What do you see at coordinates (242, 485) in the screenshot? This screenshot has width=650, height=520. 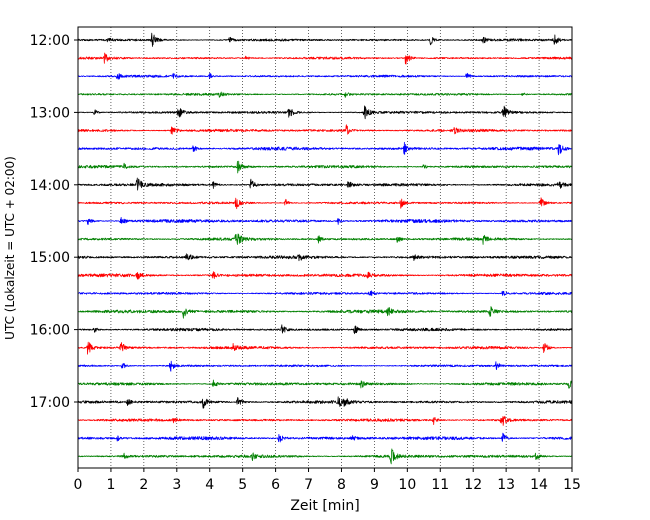 I see `x-tick-label: 5` at bounding box center [242, 485].